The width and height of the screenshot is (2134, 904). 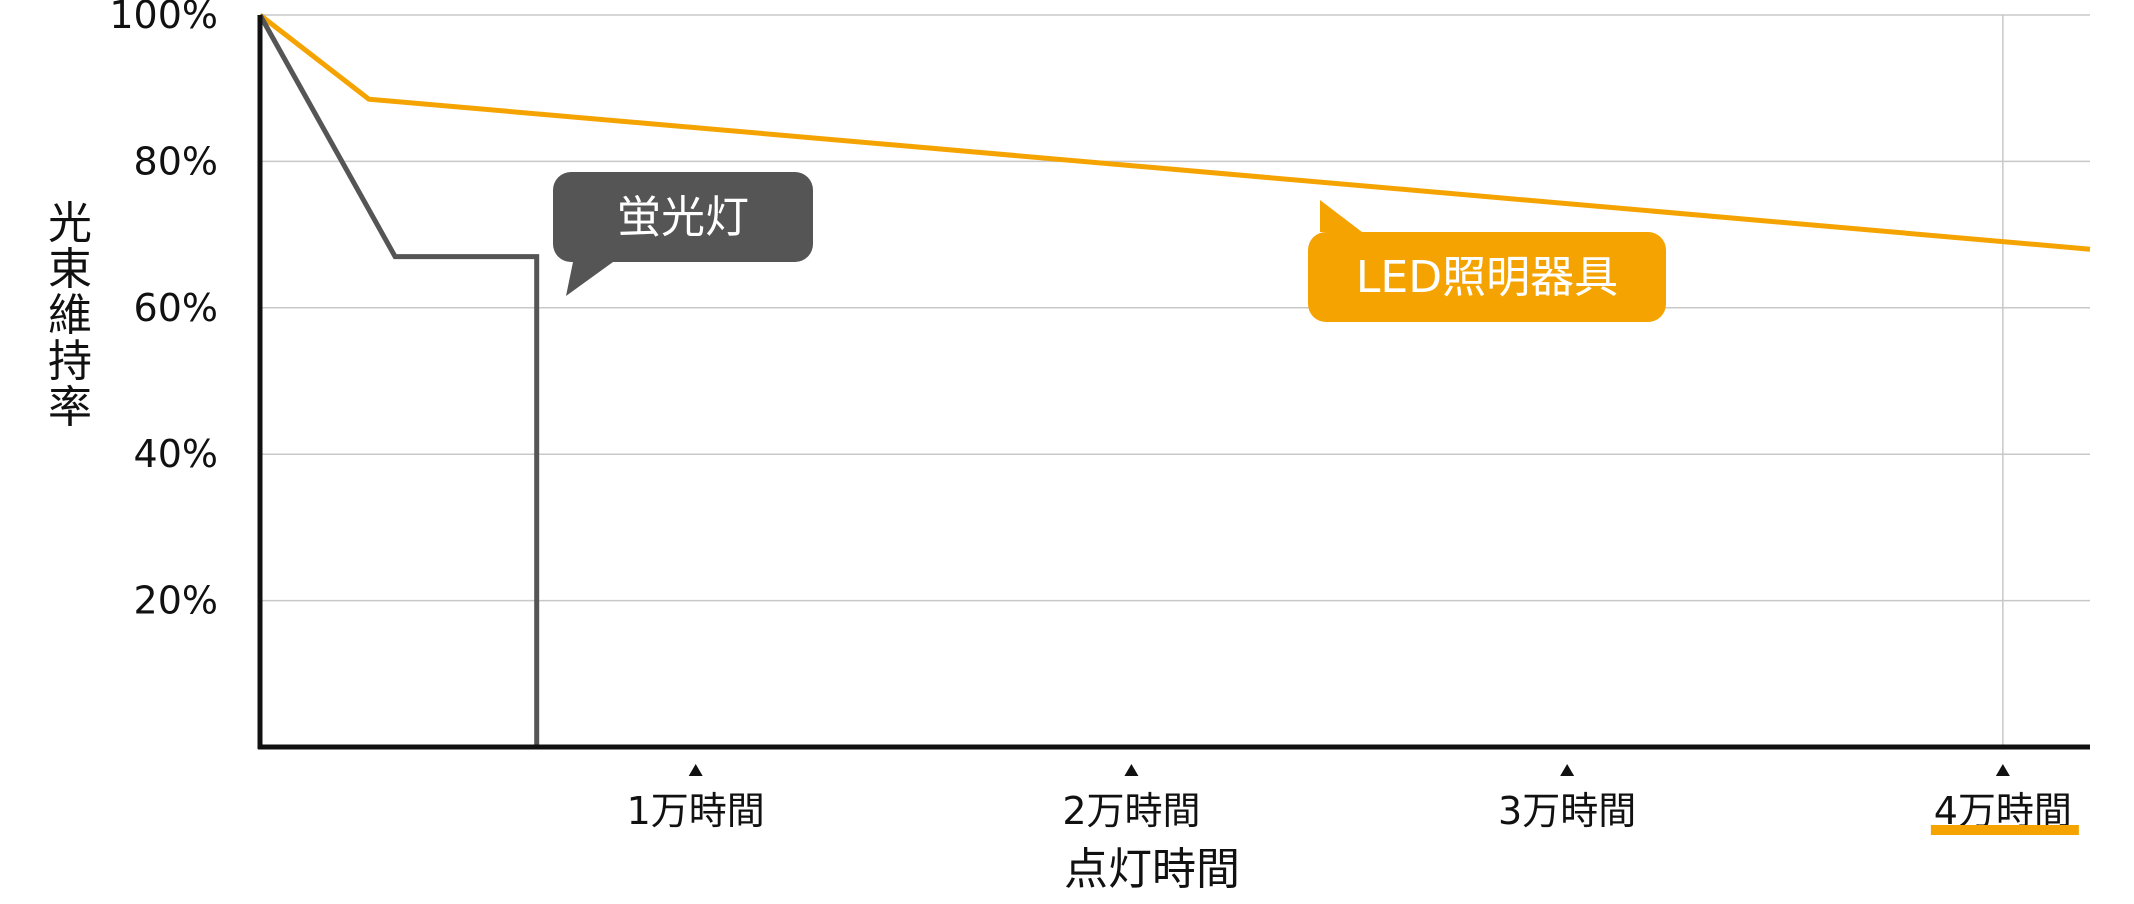 What do you see at coordinates (1152, 869) in the screenshot?
I see `x-axis-title: 点灯時間` at bounding box center [1152, 869].